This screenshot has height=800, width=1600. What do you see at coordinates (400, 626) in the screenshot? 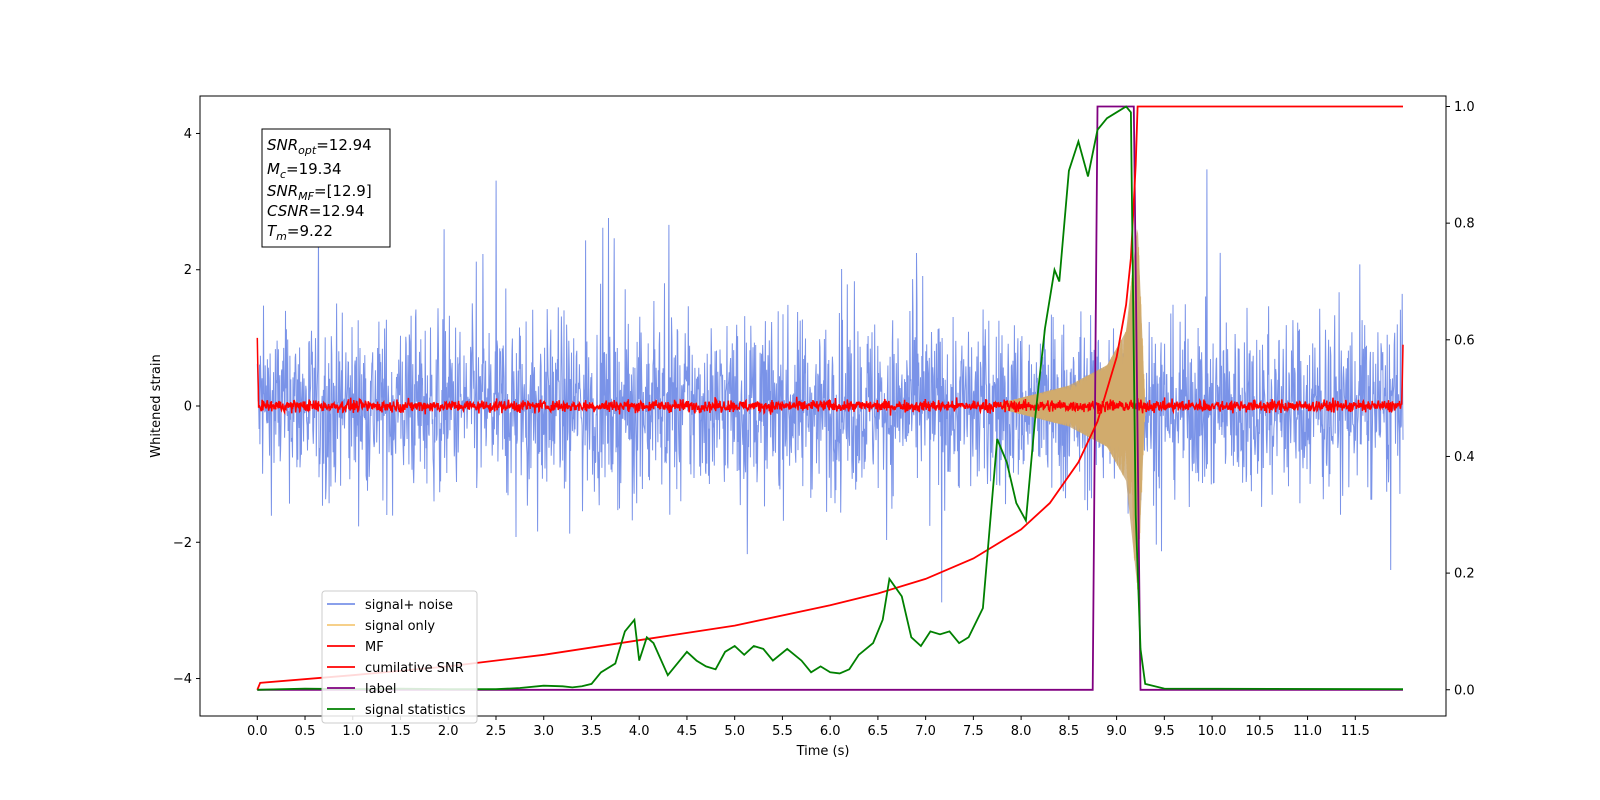
I see `legend-label: signal only` at bounding box center [400, 626].